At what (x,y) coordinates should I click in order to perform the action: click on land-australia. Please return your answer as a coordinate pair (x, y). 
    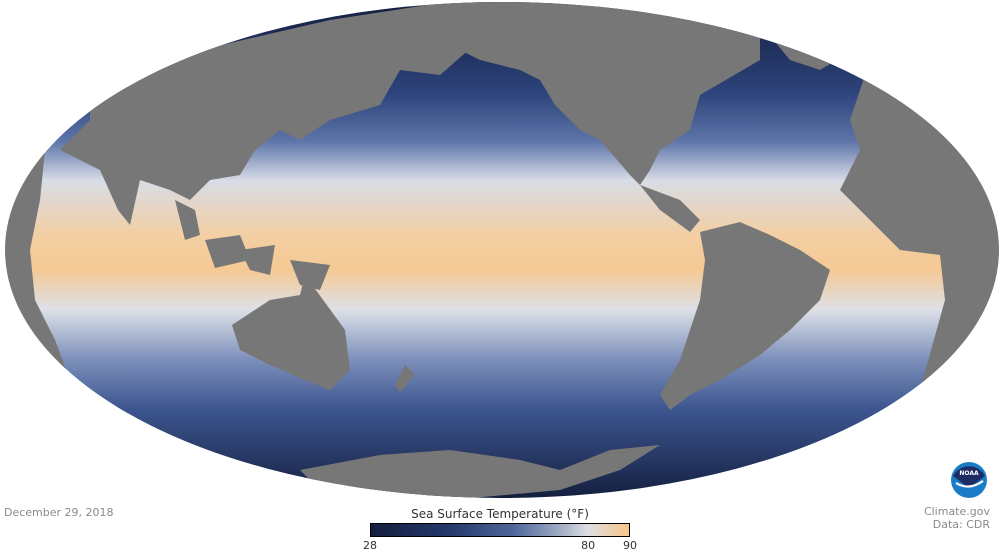
    Looking at the image, I should click on (291, 332).